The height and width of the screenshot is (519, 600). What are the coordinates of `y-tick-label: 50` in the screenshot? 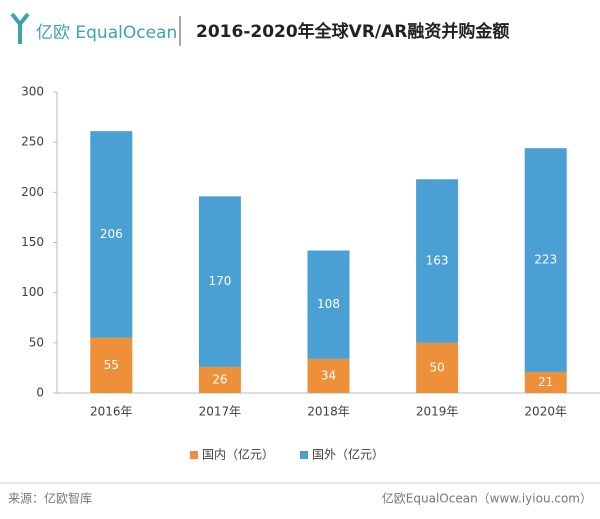 It's located at (36, 342).